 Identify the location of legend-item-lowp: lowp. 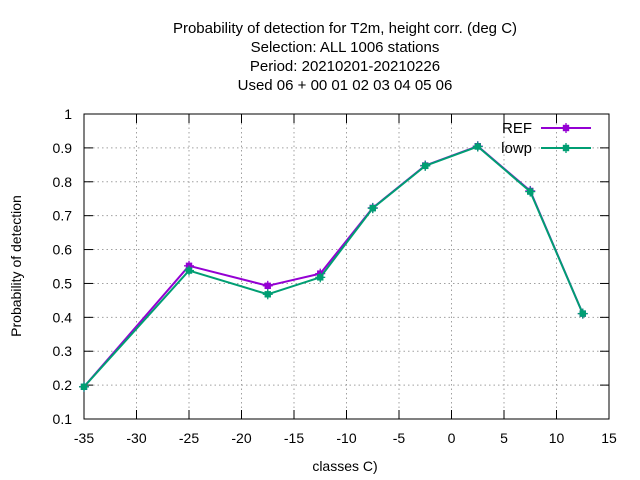
(546, 148).